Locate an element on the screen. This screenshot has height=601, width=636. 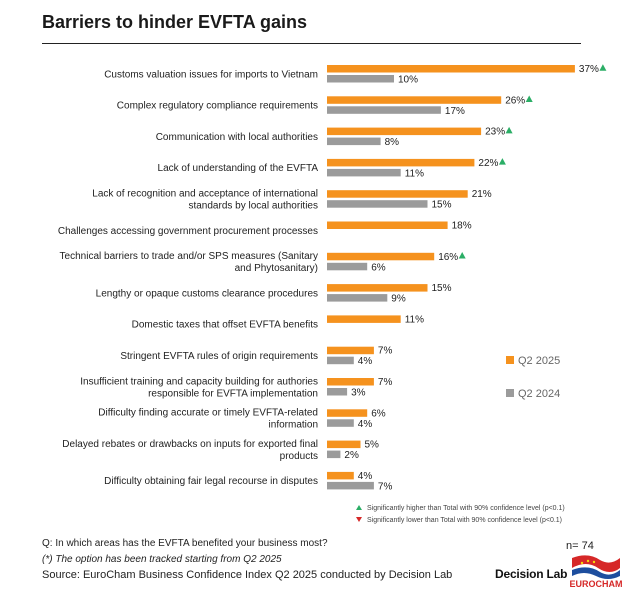
data-label-q2-2024: 10% is located at coordinates (408, 80).